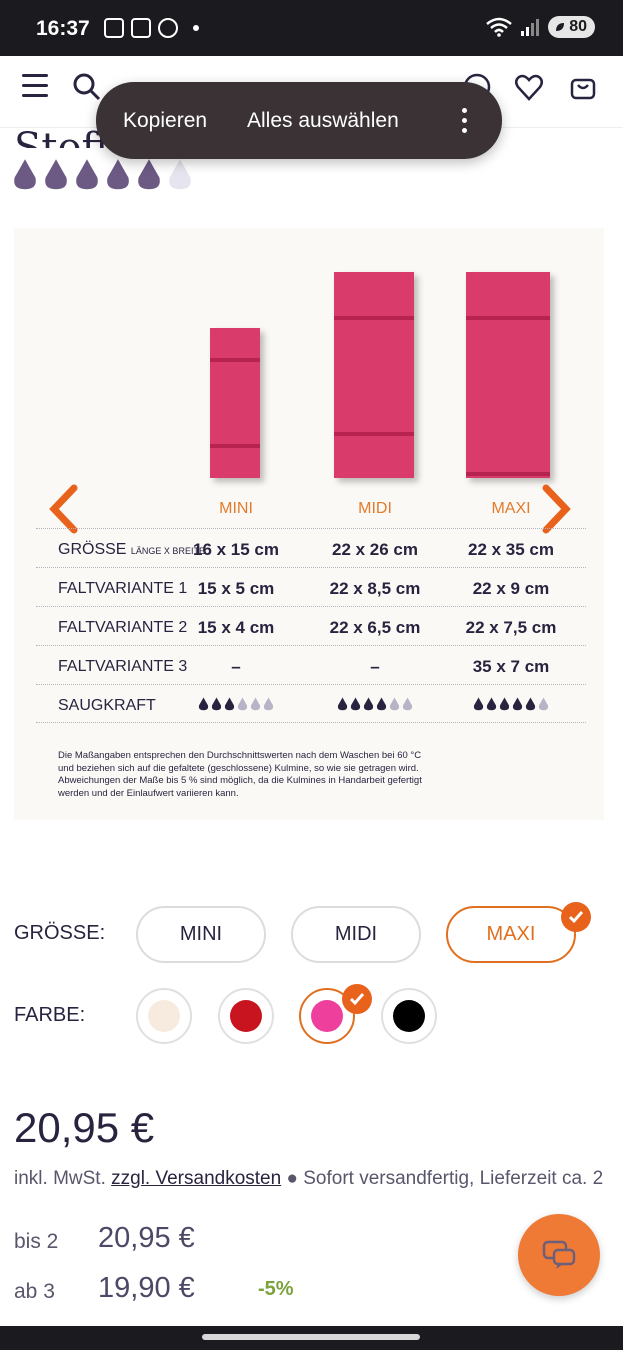  What do you see at coordinates (123, 588) in the screenshot?
I see `row-label: FALTVARIANTE 1` at bounding box center [123, 588].